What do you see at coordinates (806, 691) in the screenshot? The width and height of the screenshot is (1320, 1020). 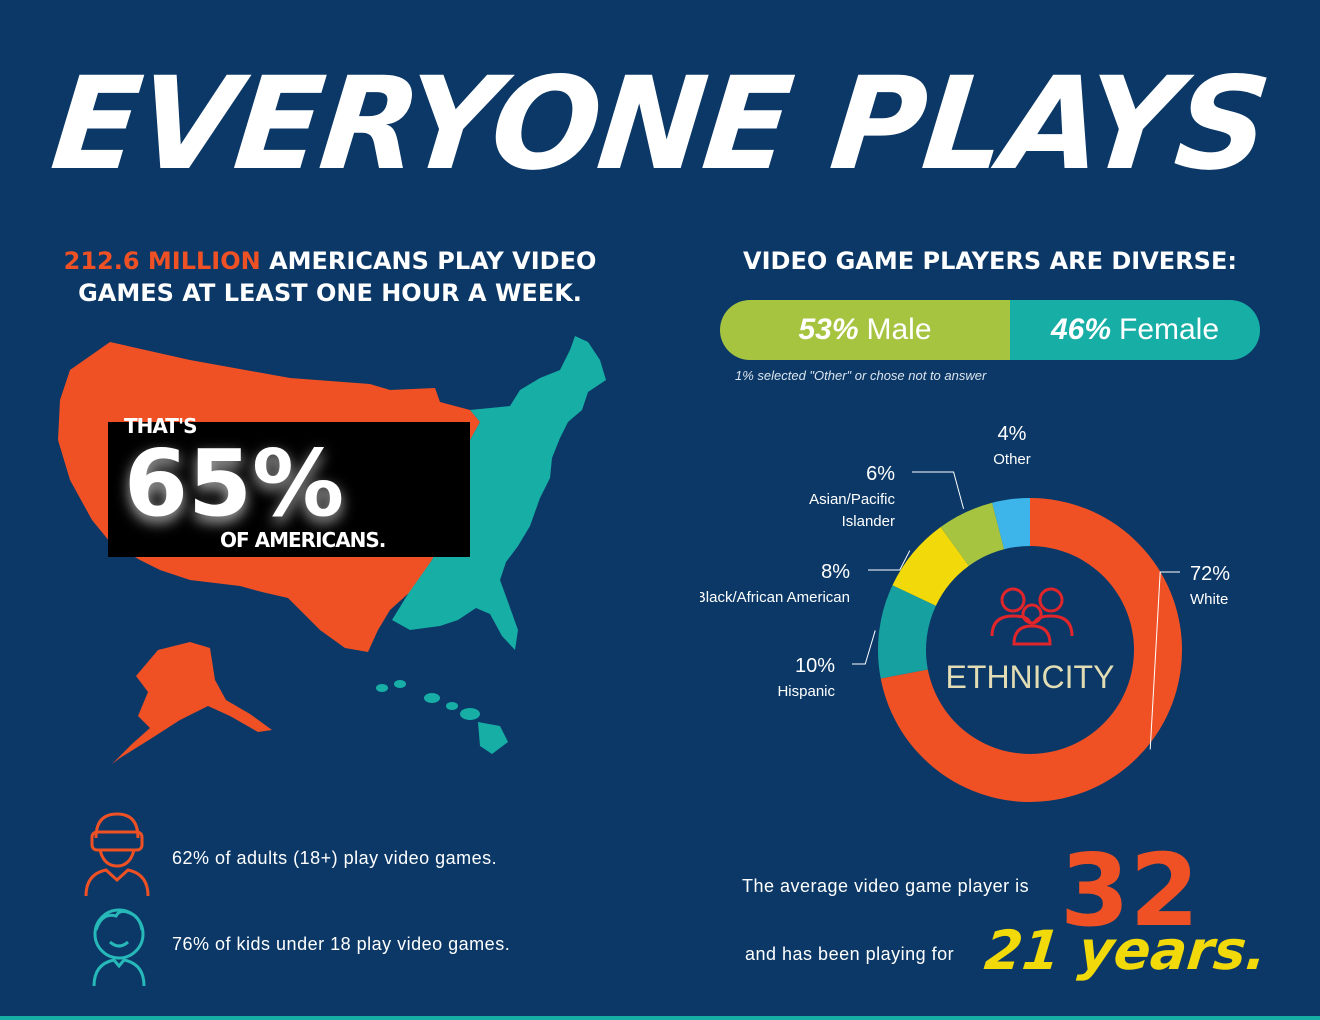 I see `donut-category-label: Hispanic` at bounding box center [806, 691].